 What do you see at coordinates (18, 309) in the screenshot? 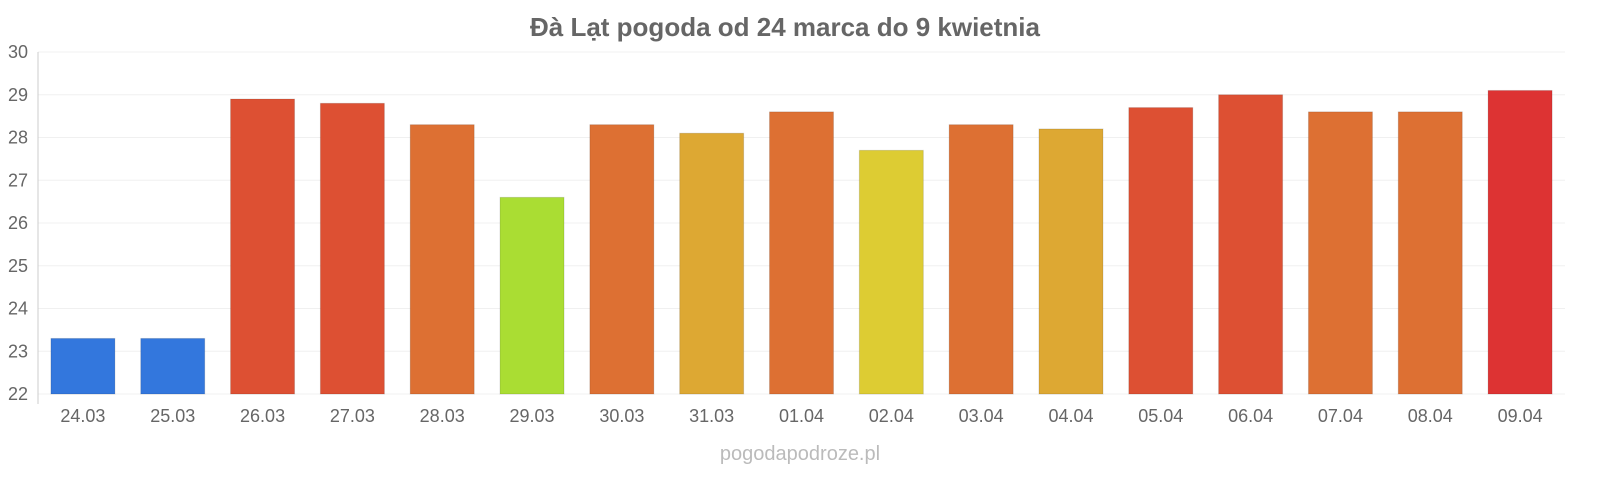
I see `y-tick-label: 24` at bounding box center [18, 309].